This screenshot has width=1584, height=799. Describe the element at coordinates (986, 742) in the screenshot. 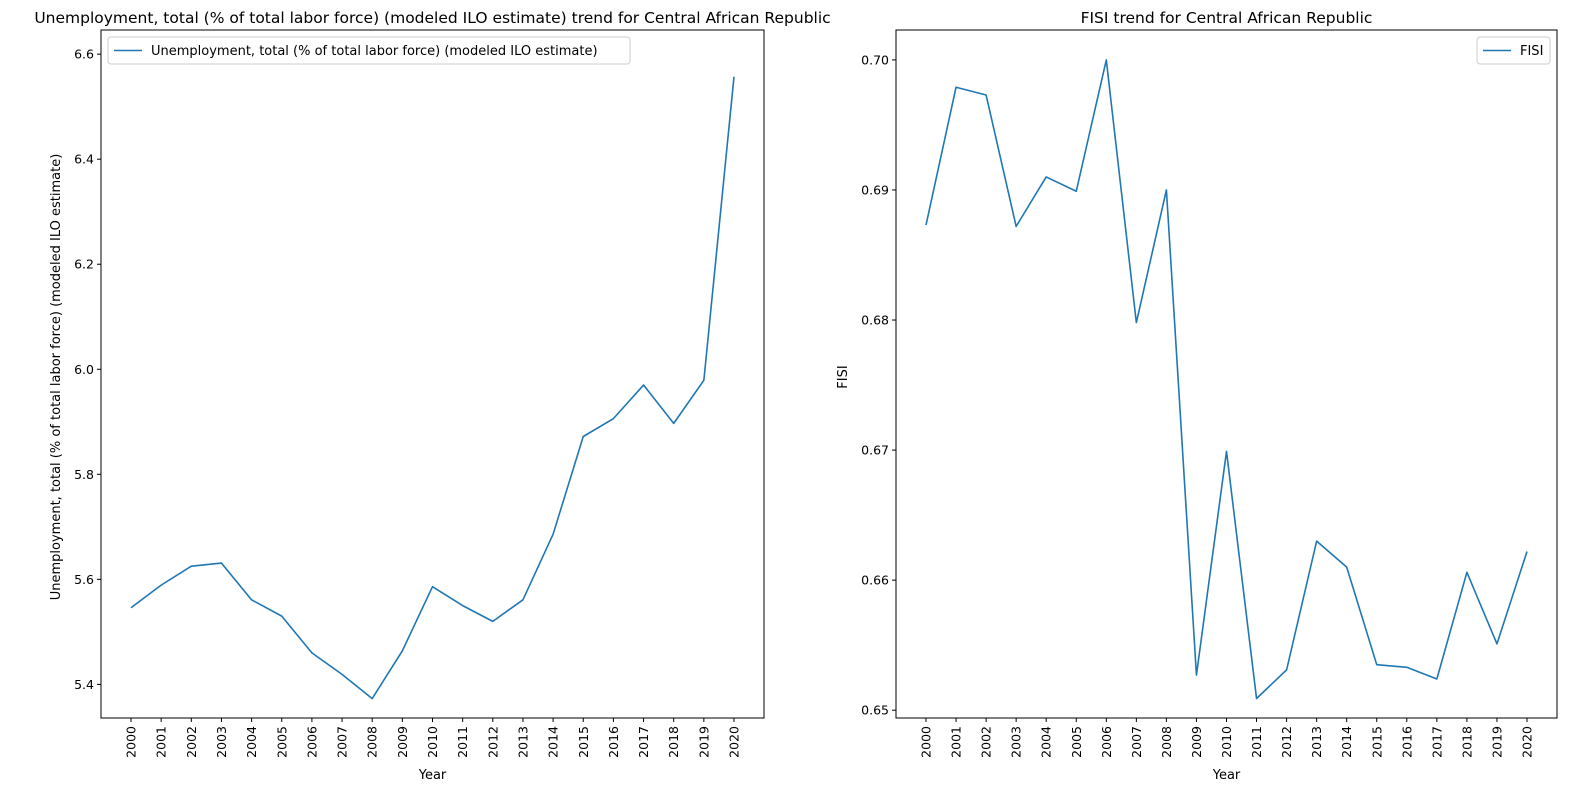

I see `fisi-x-tick-label: 2002` at that location.